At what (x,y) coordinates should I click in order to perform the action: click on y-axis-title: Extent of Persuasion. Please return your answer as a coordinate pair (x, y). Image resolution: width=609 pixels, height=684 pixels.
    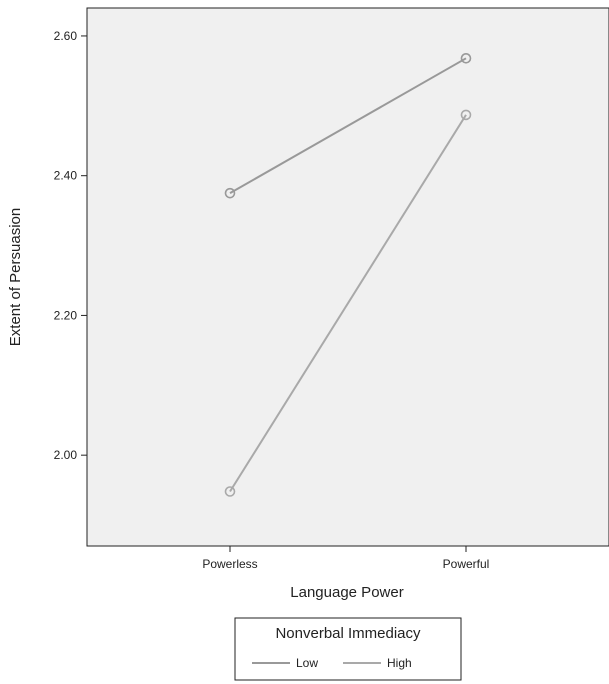
    Looking at the image, I should click on (15, 277).